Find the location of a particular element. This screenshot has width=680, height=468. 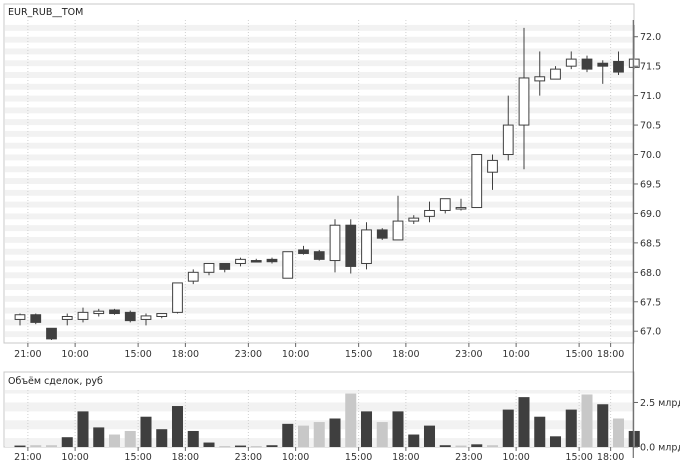

volume-x-tick-label: 15:00 is located at coordinates (137, 457).